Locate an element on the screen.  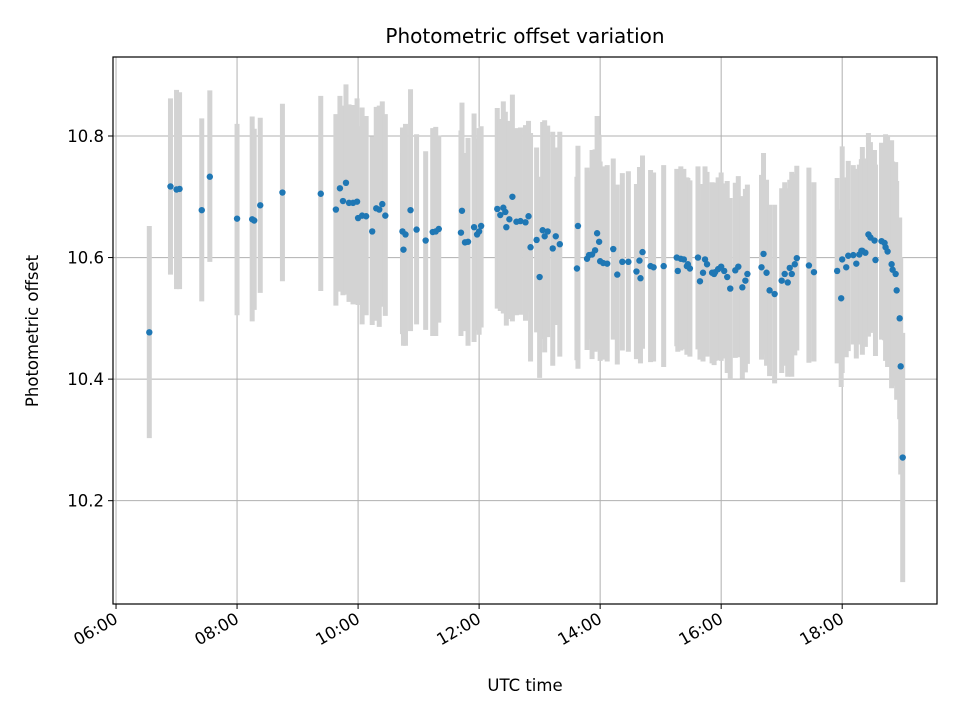
y-tick-label: 10.6 is located at coordinates (85, 258).